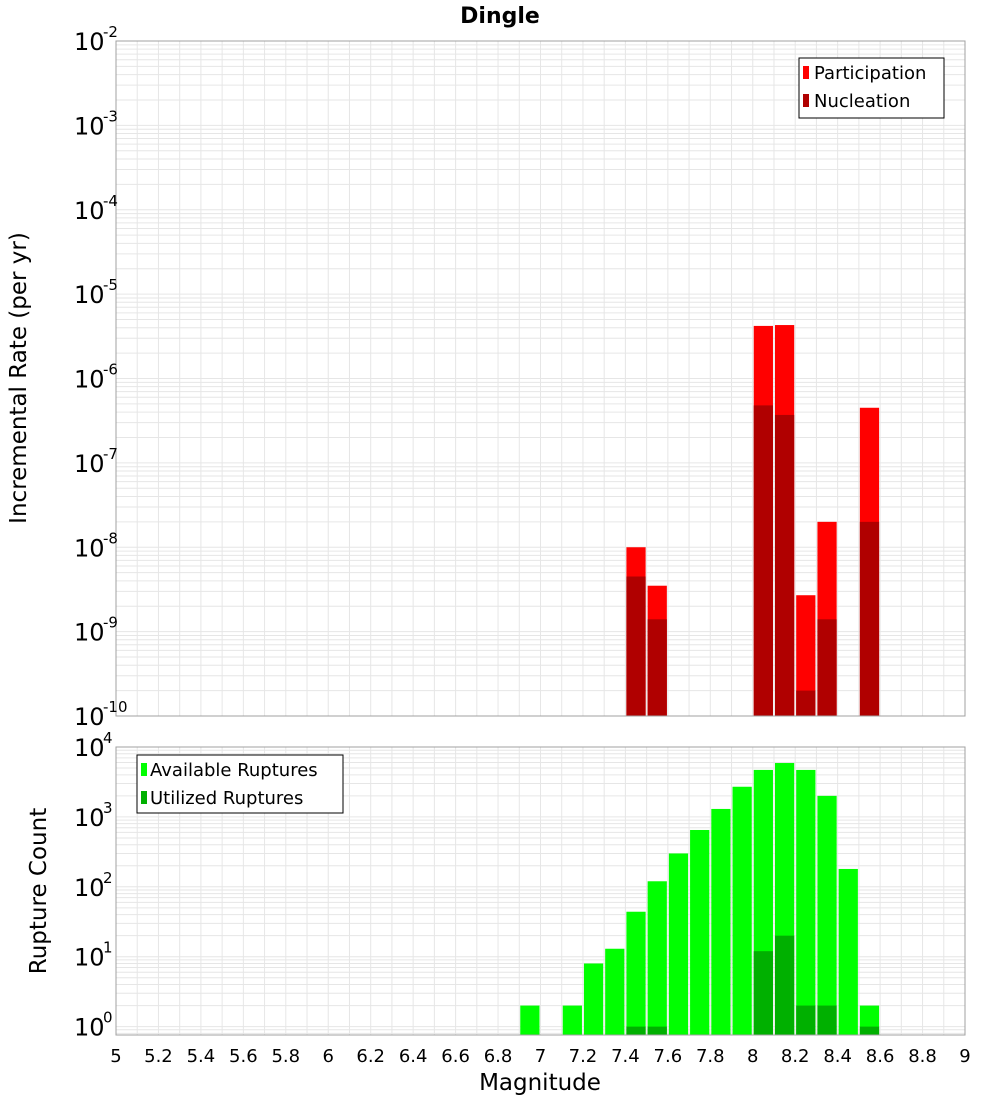  What do you see at coordinates (243, 1056) in the screenshot?
I see `x-tick-label: 5.6` at bounding box center [243, 1056].